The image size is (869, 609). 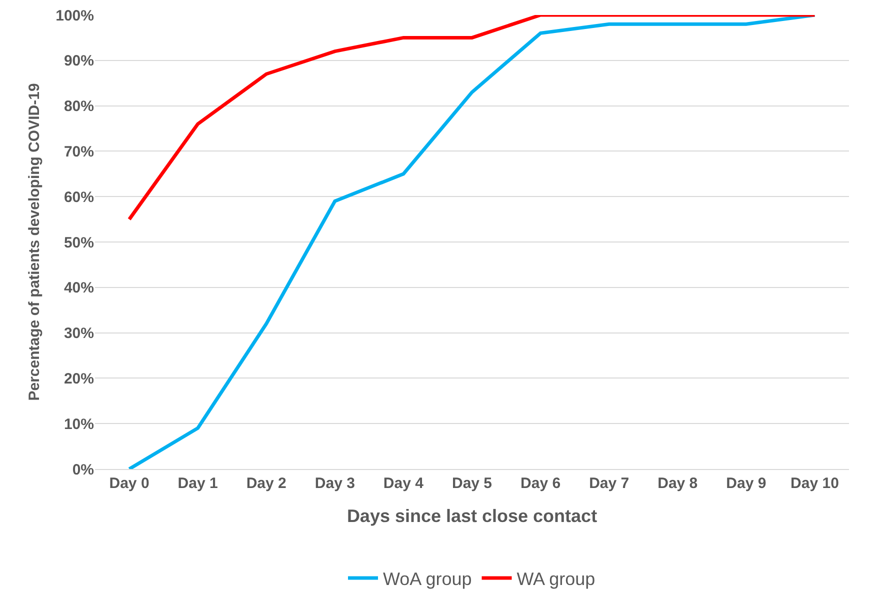 I want to click on x-tick-label: Day 8, so click(x=678, y=483).